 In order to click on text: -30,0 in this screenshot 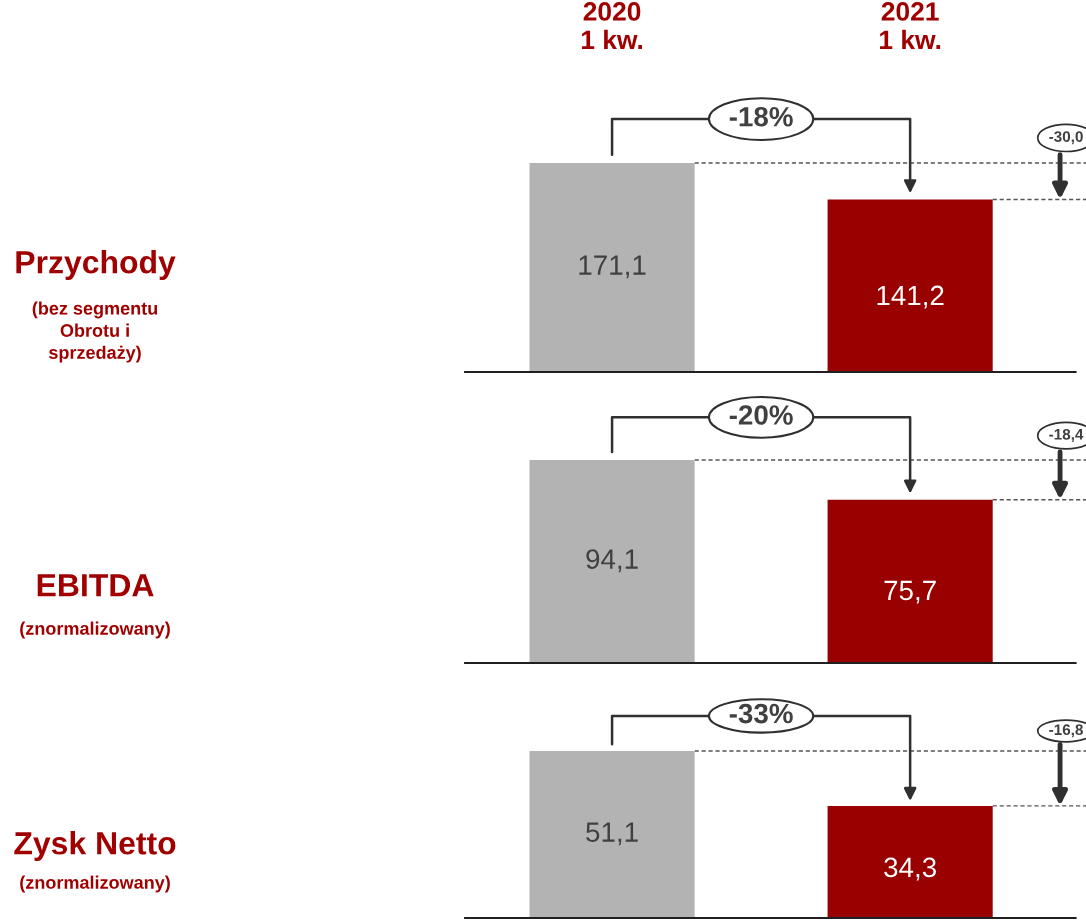, I will do `click(1066, 138)`.